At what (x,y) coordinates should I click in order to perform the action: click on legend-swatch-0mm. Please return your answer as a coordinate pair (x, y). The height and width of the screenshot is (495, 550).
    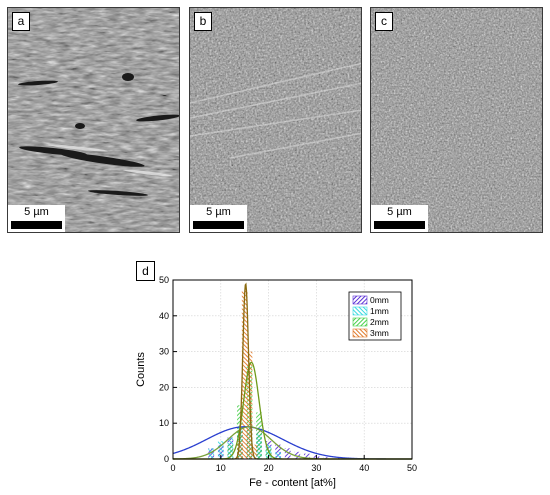
    Looking at the image, I should click on (360, 300).